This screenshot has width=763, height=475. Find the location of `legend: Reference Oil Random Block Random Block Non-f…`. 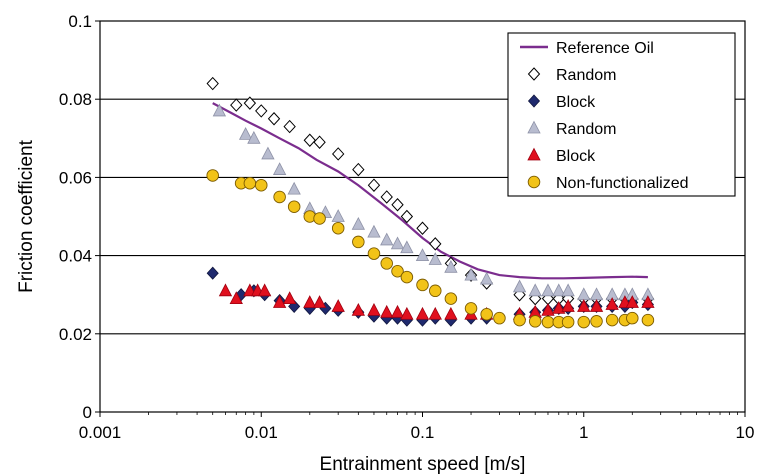

legend: Reference Oil Random Block Random Block Non-f… is located at coordinates (621, 114).